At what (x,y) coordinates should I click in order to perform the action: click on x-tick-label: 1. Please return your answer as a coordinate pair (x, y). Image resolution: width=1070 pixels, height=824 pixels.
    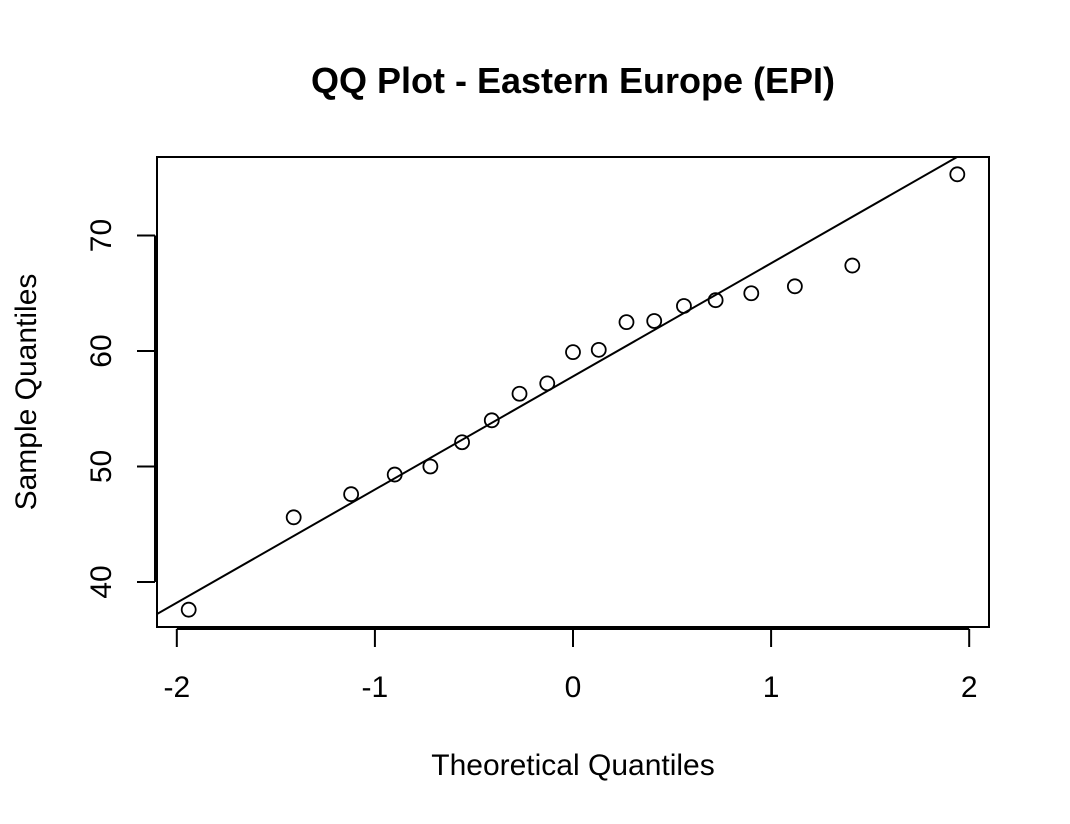
    Looking at the image, I should click on (771, 687).